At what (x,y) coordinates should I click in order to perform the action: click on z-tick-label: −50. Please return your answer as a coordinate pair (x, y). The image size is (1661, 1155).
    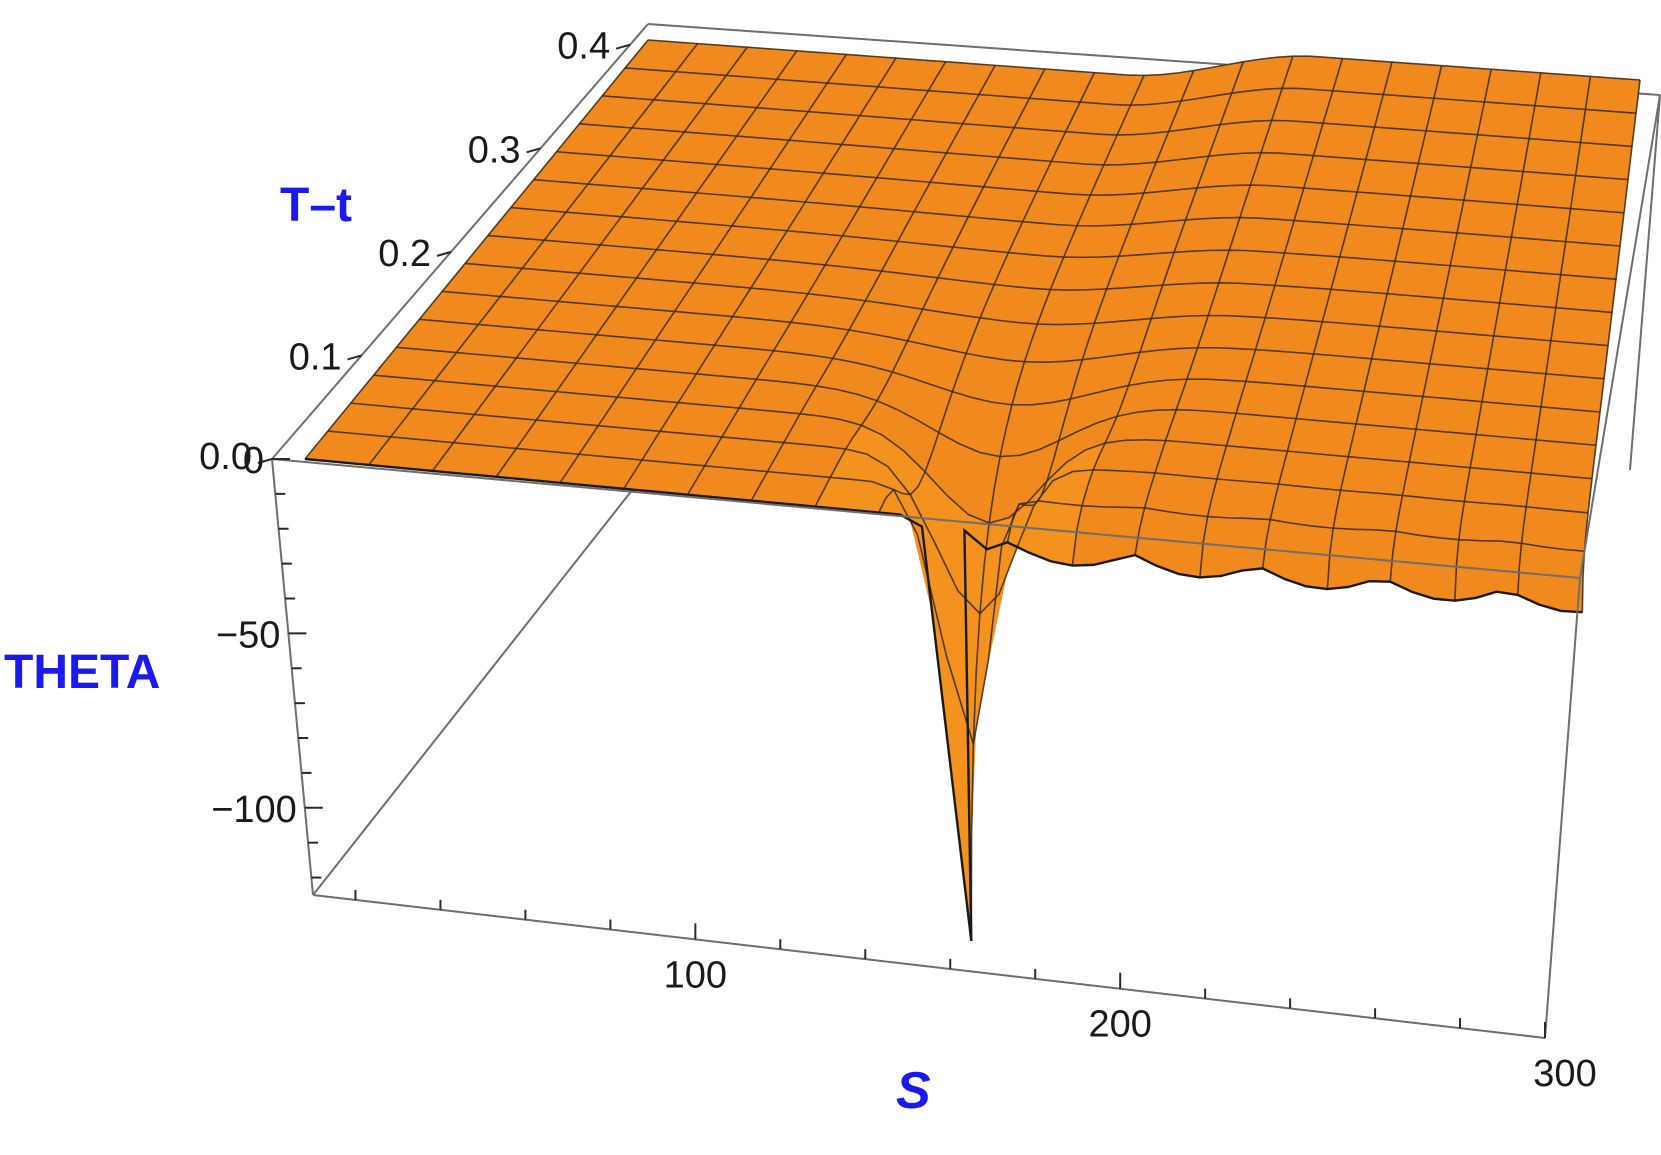
    Looking at the image, I should click on (248, 635).